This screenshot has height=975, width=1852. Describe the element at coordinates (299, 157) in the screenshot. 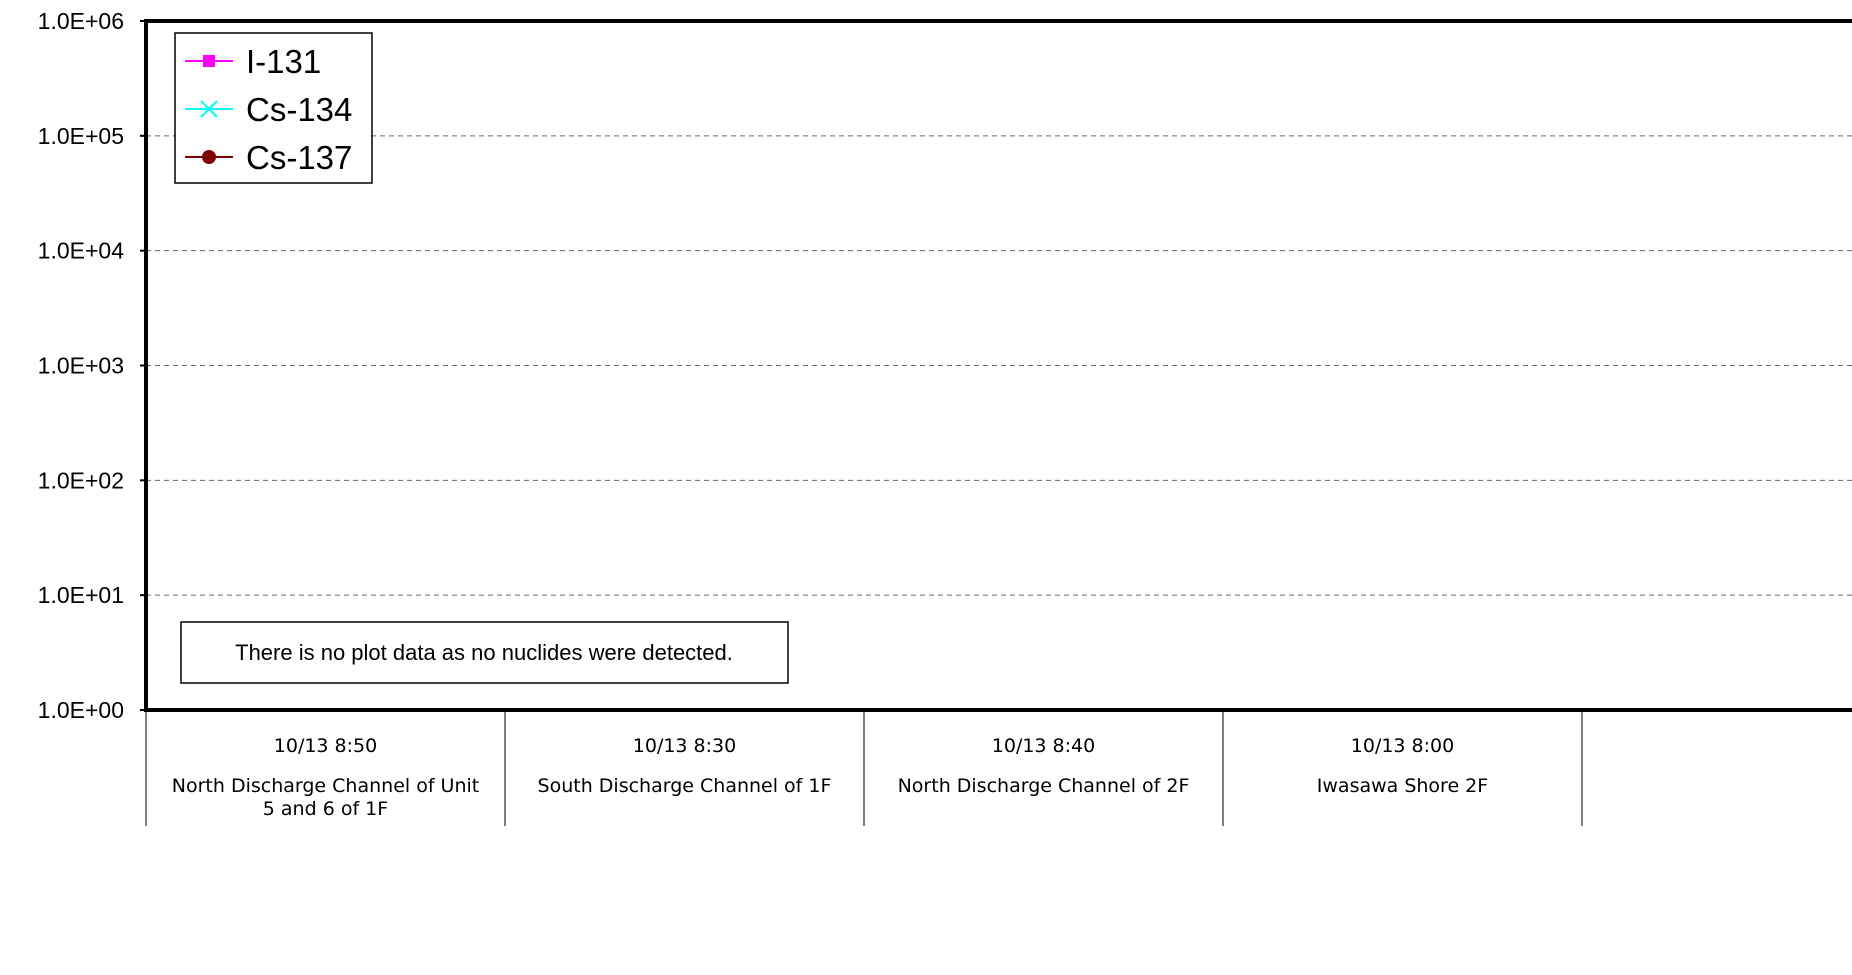

I see `legend-entry-label: Cs-137` at that location.